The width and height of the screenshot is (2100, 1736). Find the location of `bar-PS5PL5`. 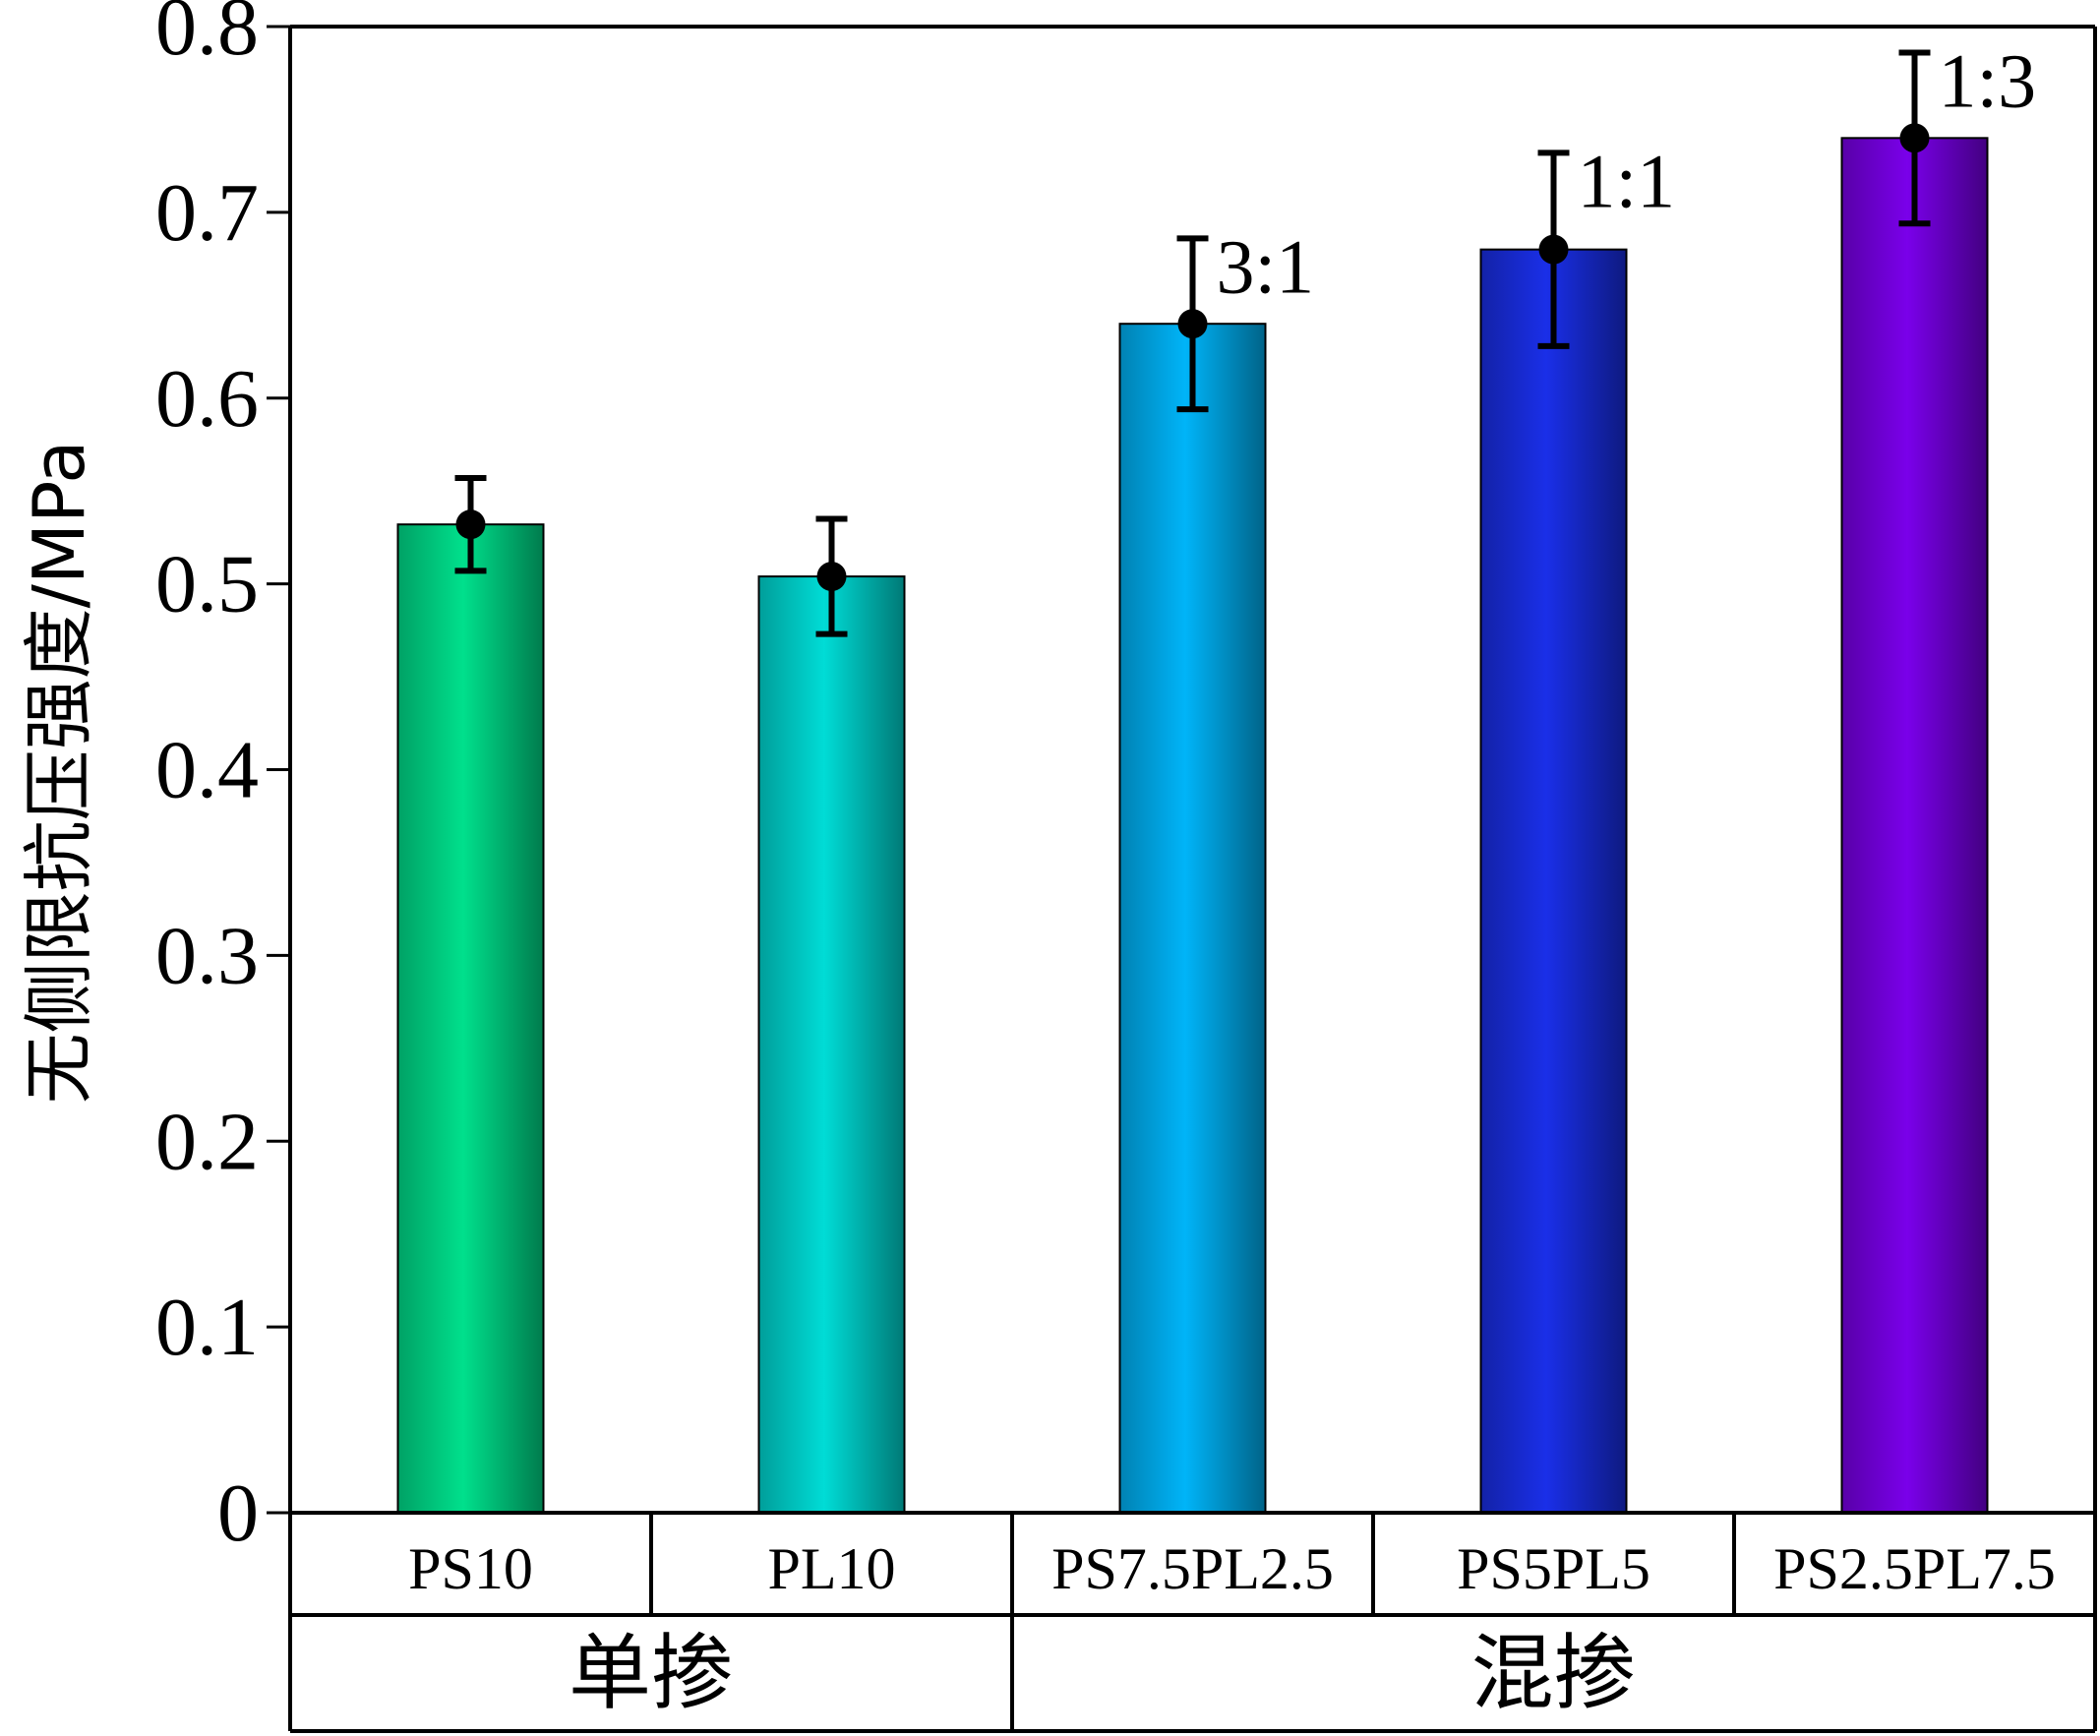

bar-PS5PL5 is located at coordinates (1553, 881).